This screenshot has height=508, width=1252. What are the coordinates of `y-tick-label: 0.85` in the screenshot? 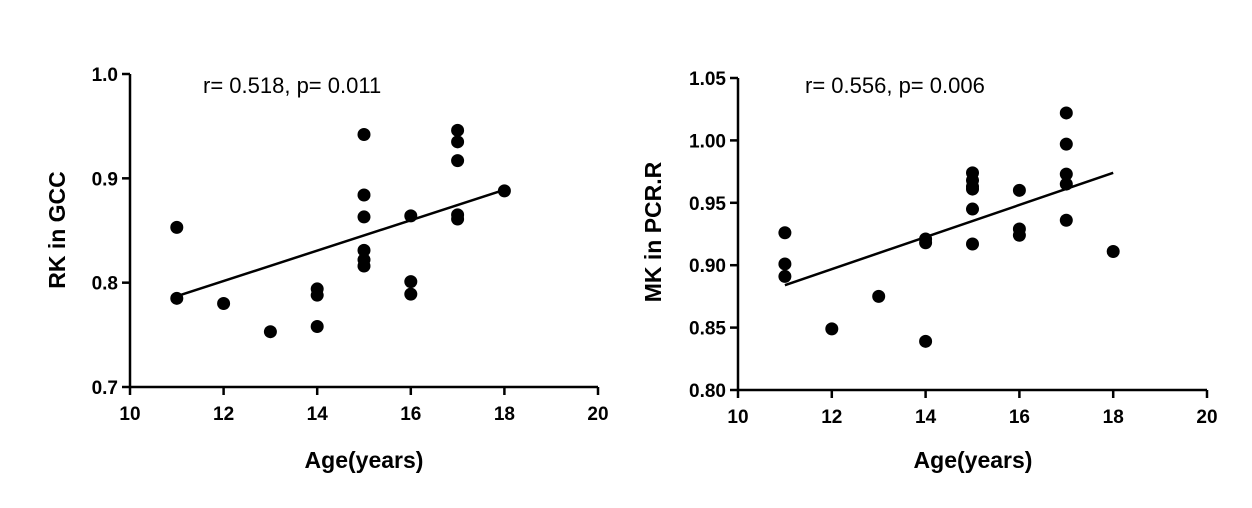 It's located at (707, 329).